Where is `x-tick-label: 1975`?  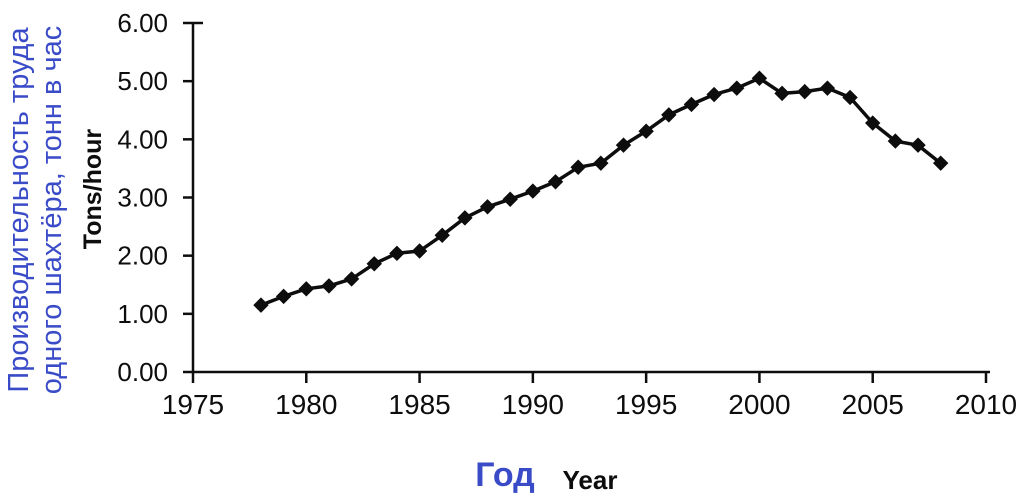
x-tick-label: 1975 is located at coordinates (193, 404).